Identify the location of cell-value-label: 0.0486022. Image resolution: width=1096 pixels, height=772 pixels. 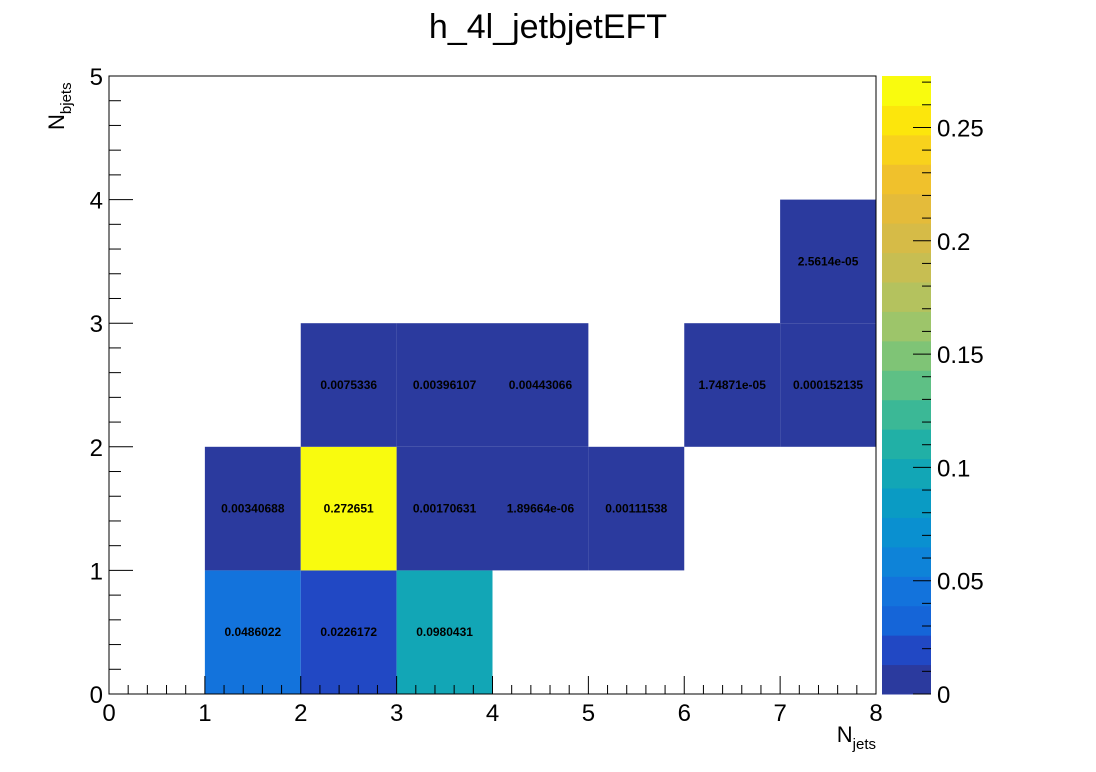
(252, 632).